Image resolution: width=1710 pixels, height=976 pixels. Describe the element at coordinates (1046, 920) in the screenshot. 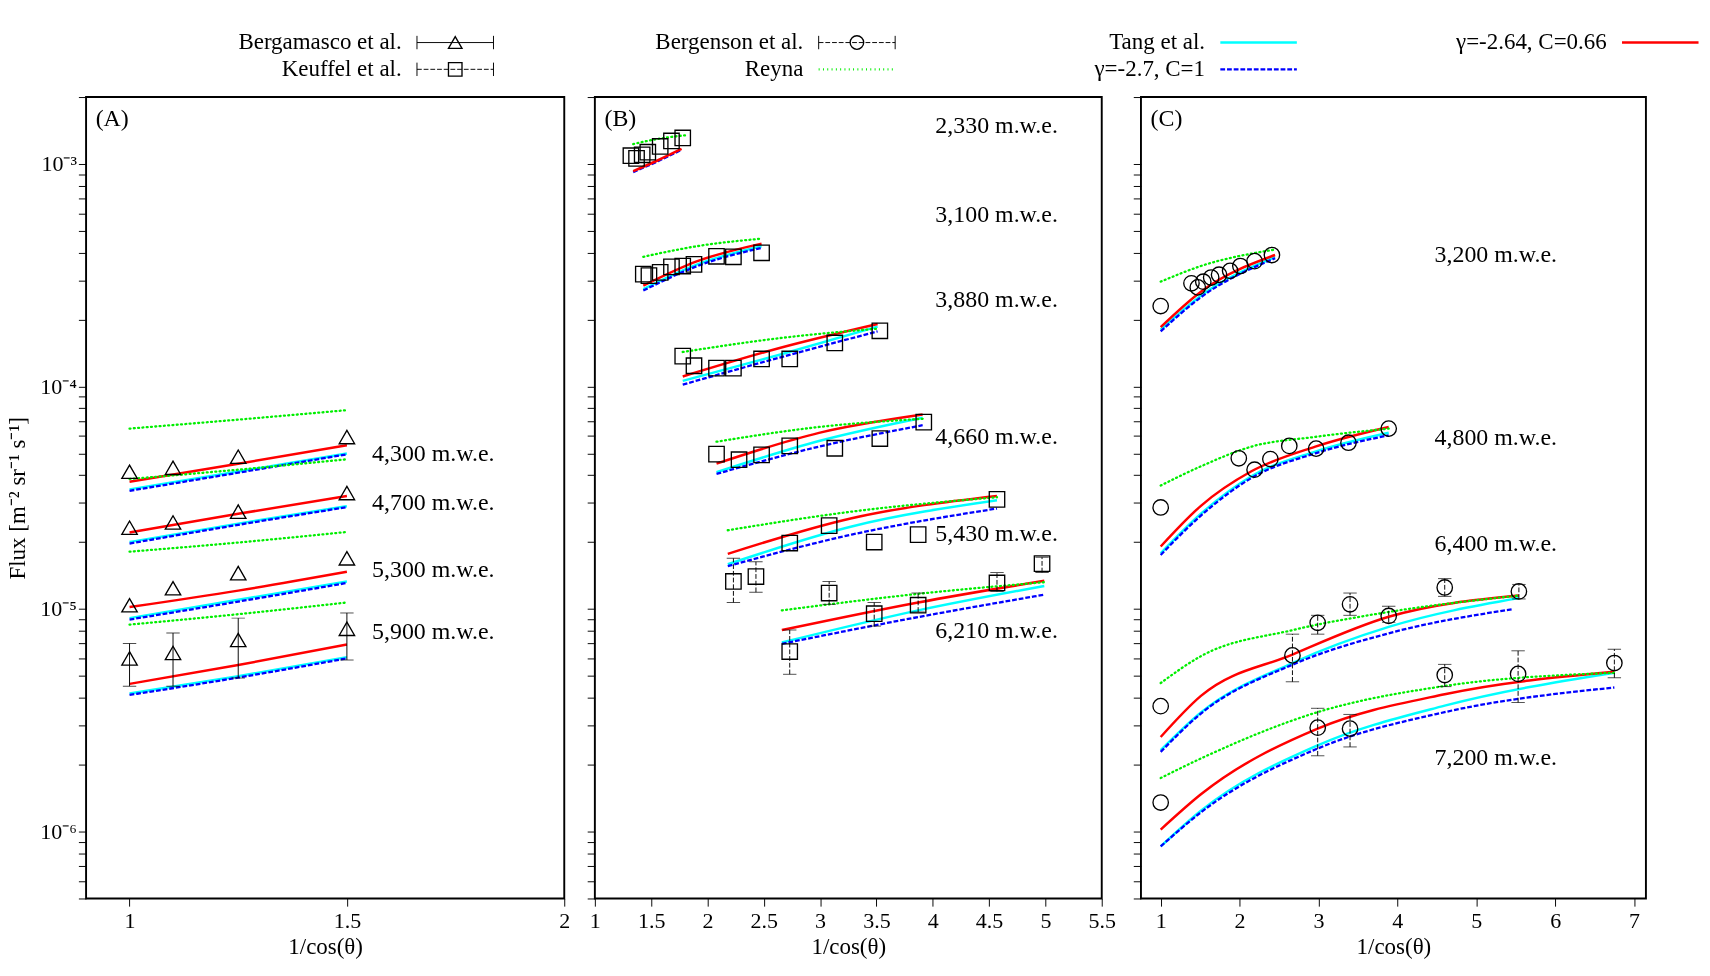

I see `x-tick-label: 5` at that location.